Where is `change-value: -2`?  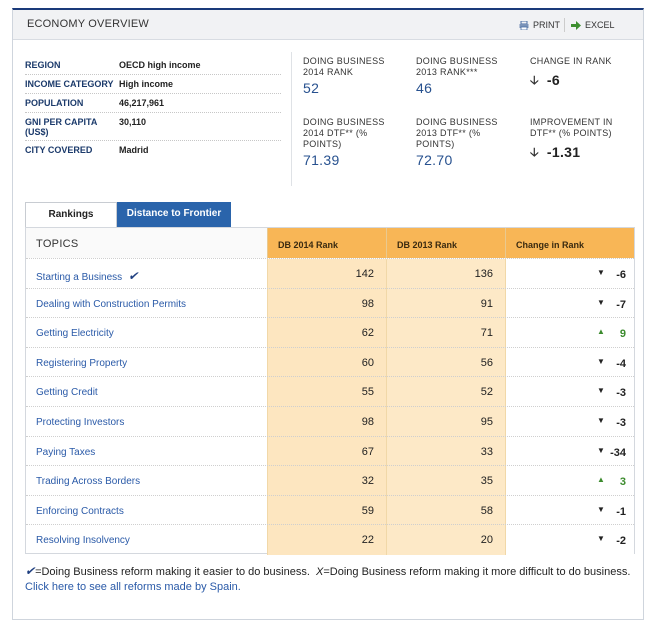
change-value: -2 is located at coordinates (621, 541).